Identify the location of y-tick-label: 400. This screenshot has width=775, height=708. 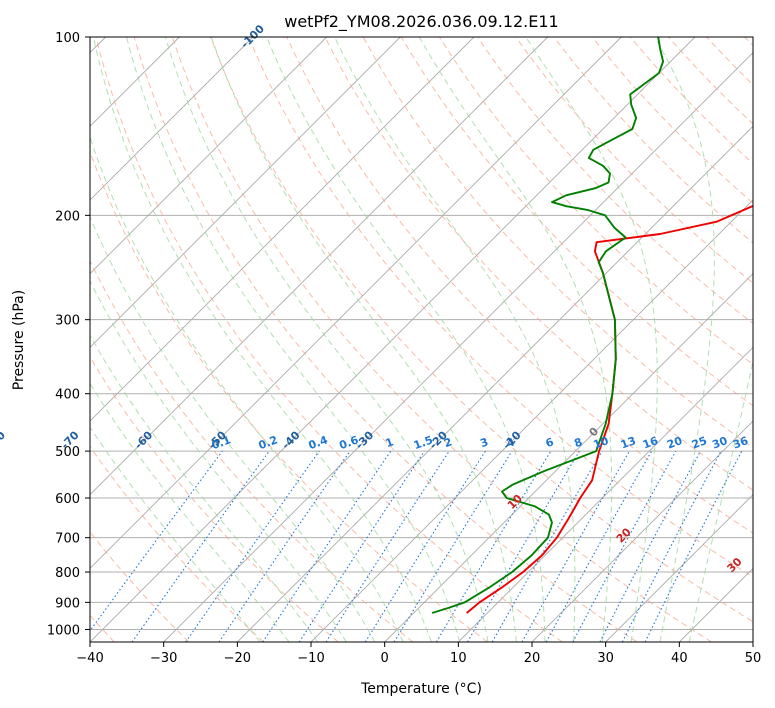
(67, 395).